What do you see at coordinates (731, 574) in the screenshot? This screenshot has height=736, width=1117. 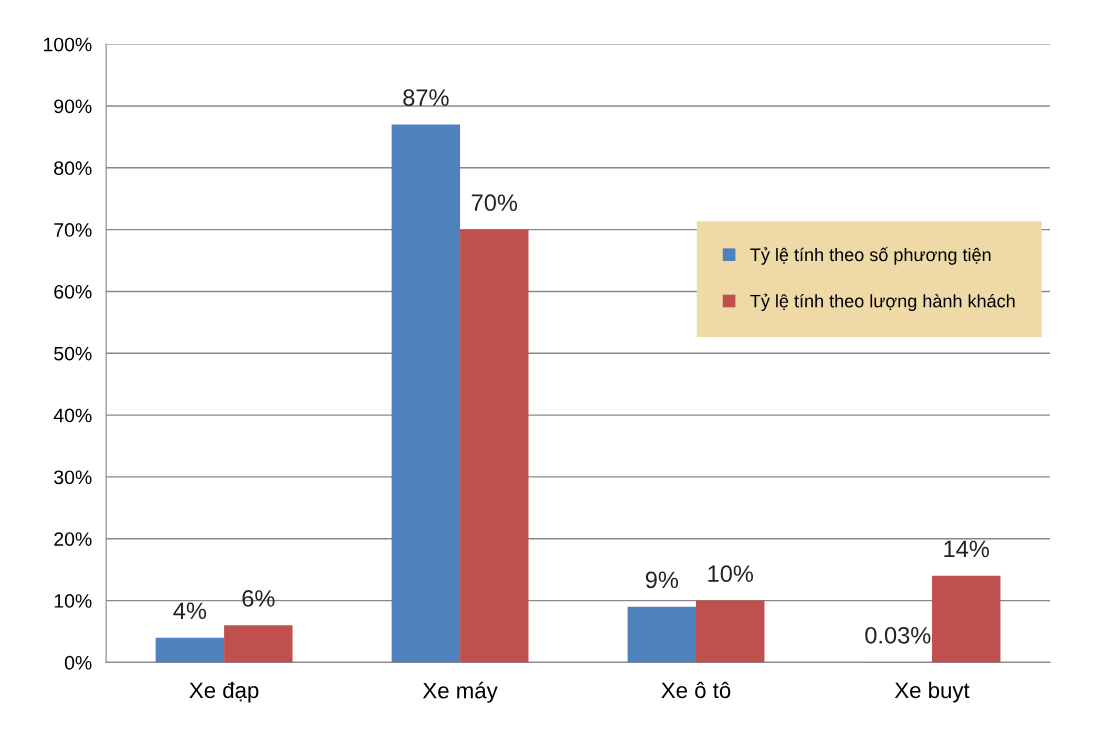 I see `data-label: 10%` at bounding box center [731, 574].